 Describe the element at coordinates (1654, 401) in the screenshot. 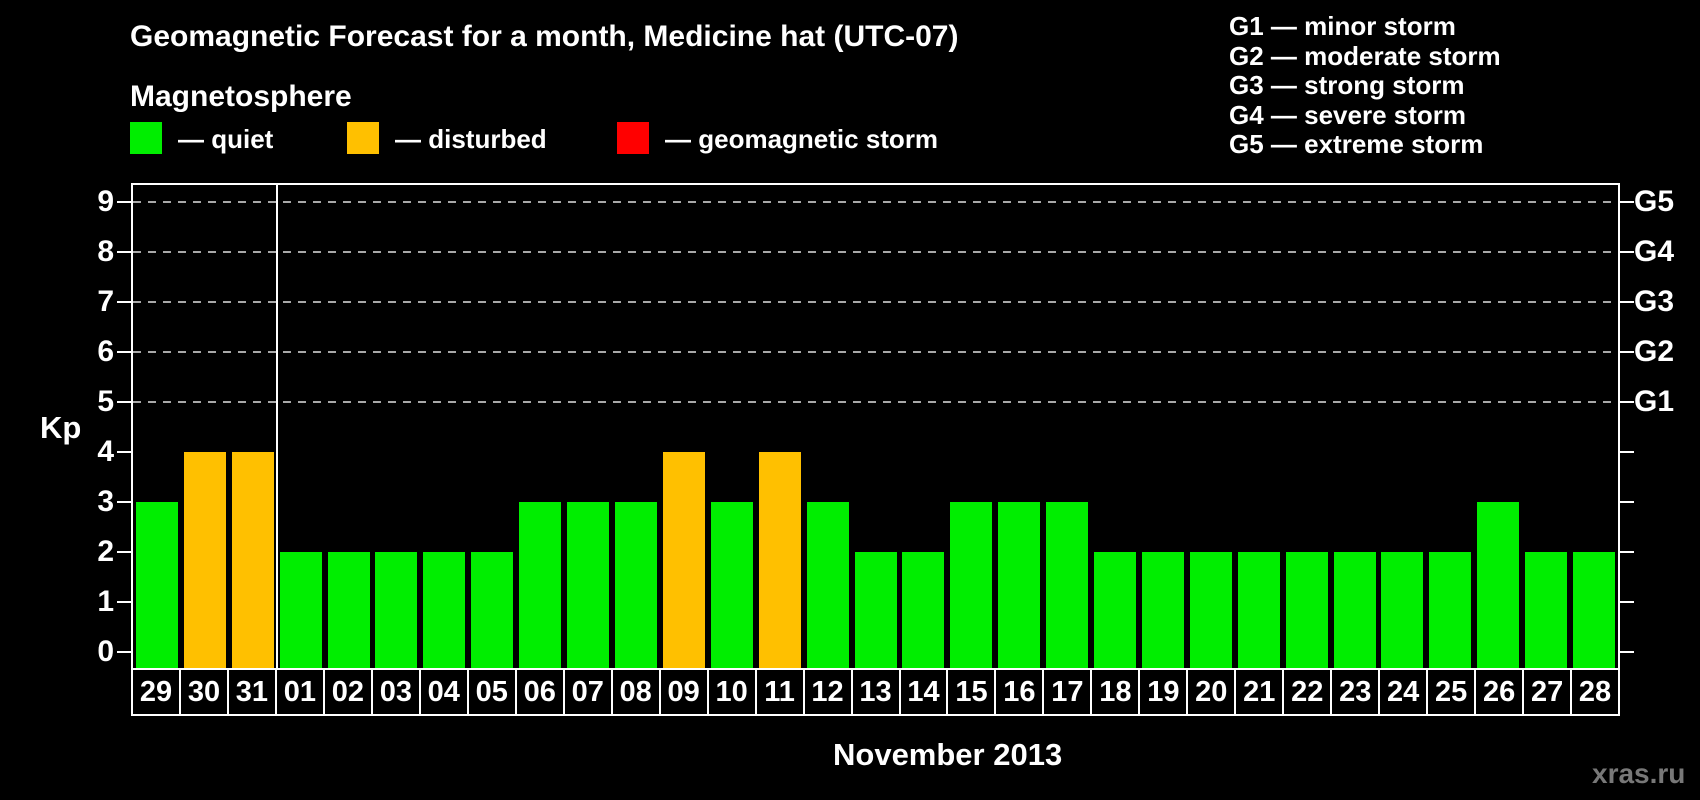

I see `g-axis-label-g1: G1` at that location.